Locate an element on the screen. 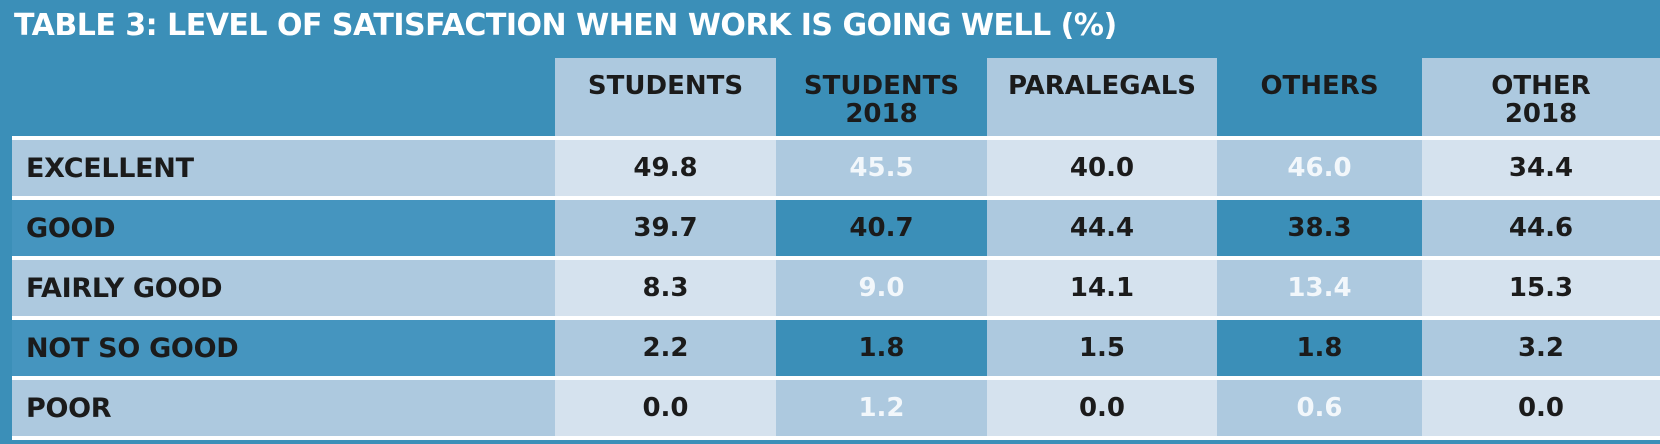 The image size is (1660, 444). column-header: STUDENTS 2018 is located at coordinates (881, 99).